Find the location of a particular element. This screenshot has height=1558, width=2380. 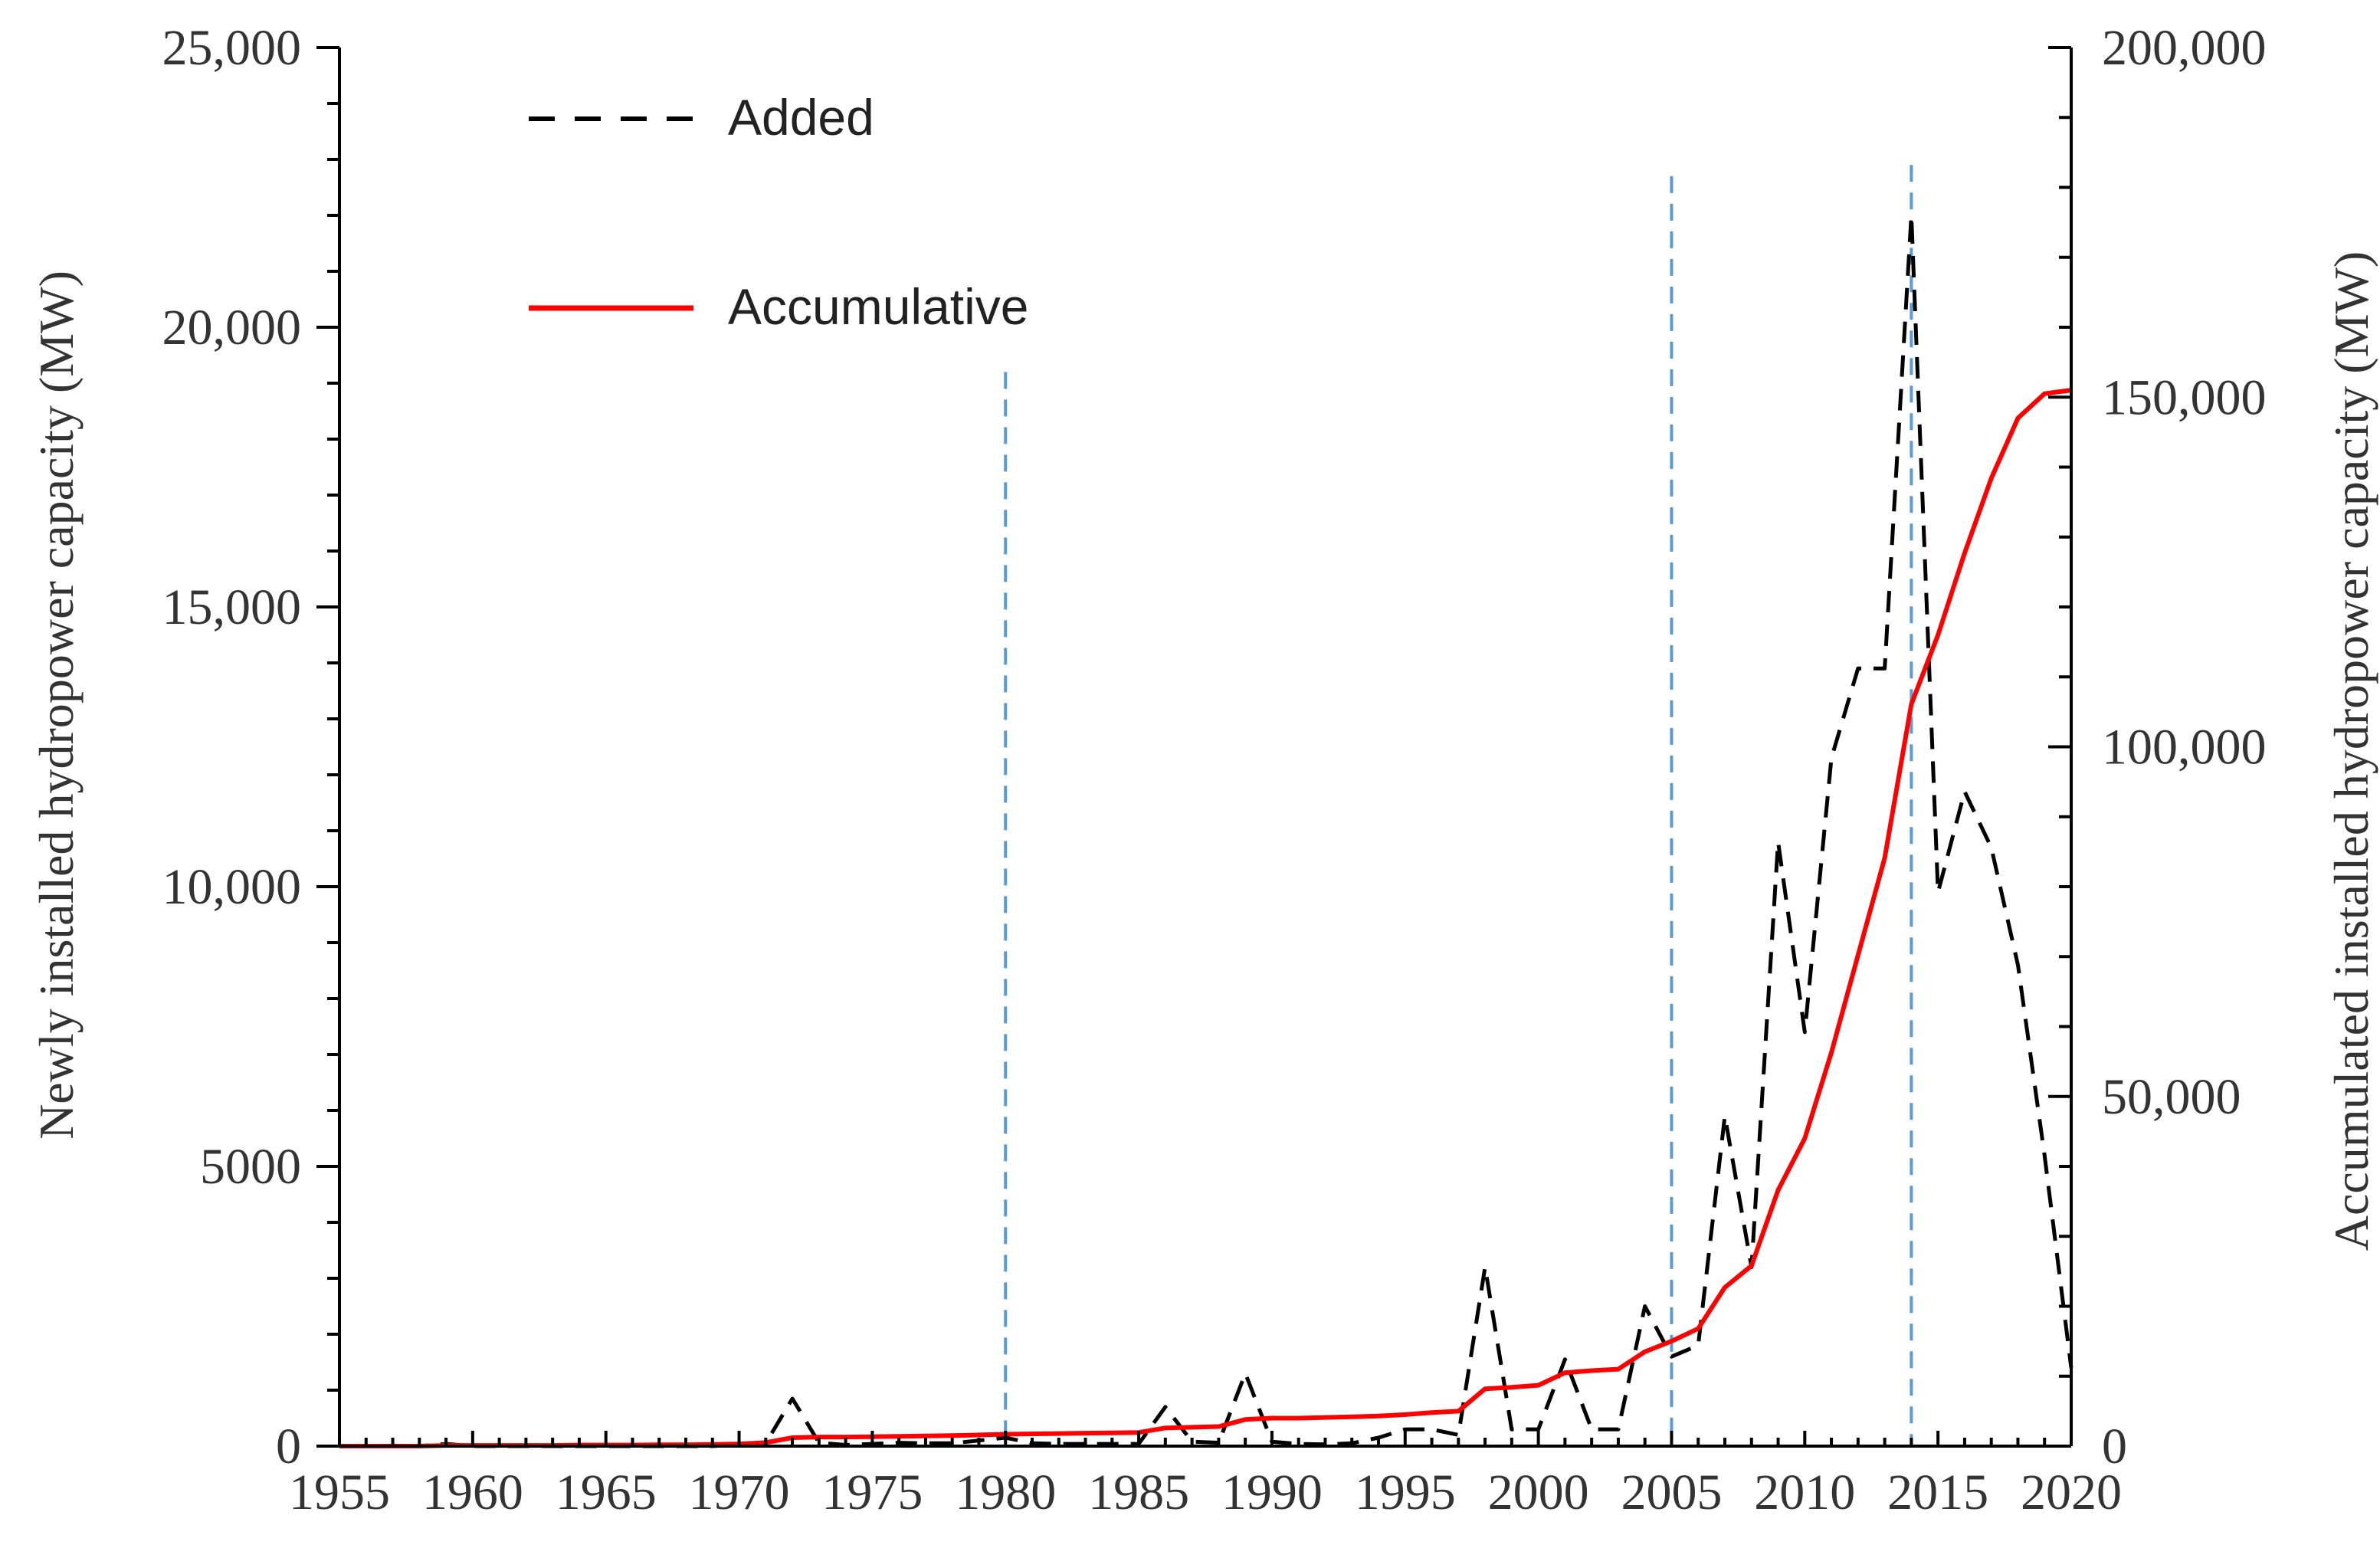

y-left-tick-label-20000: 20,000 is located at coordinates (232, 328).